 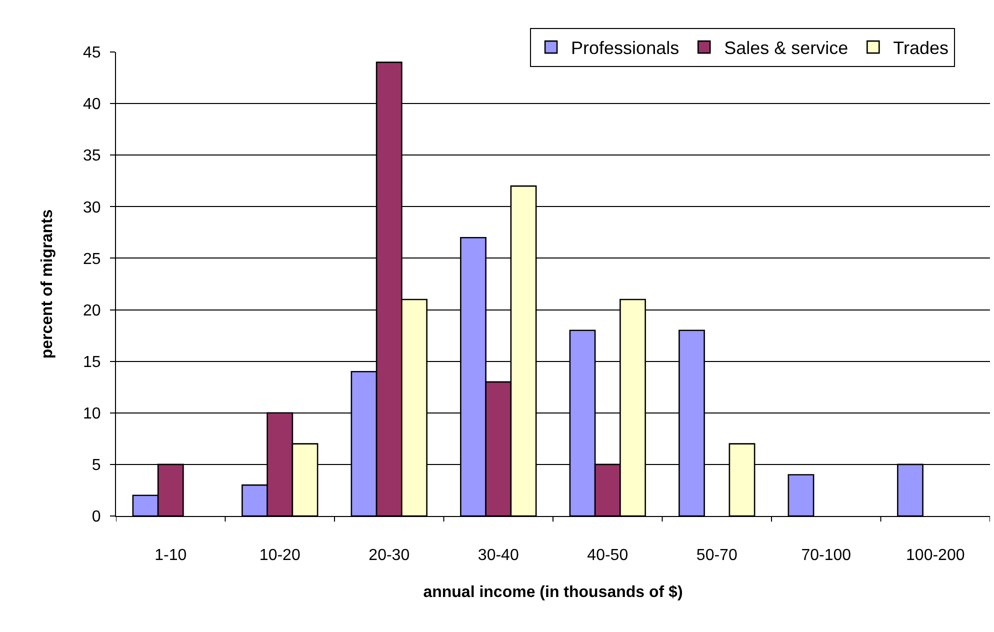 I want to click on x-tick-label: 20-30, so click(x=389, y=555).